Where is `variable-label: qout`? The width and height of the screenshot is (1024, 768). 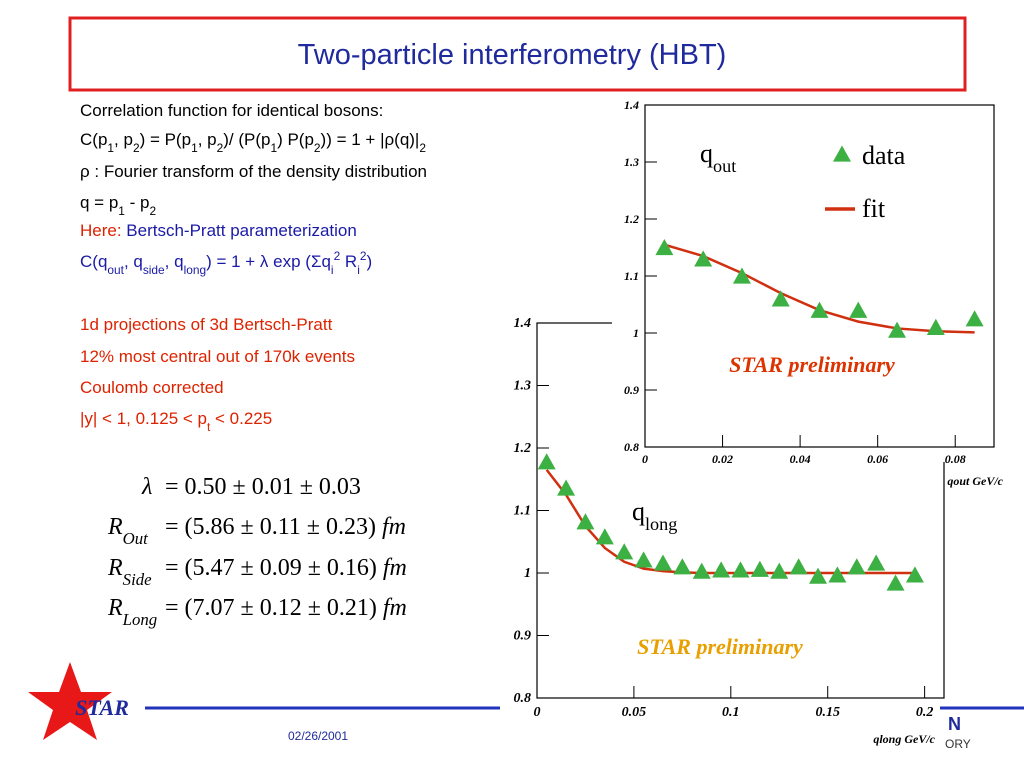 variable-label: qout is located at coordinates (718, 157).